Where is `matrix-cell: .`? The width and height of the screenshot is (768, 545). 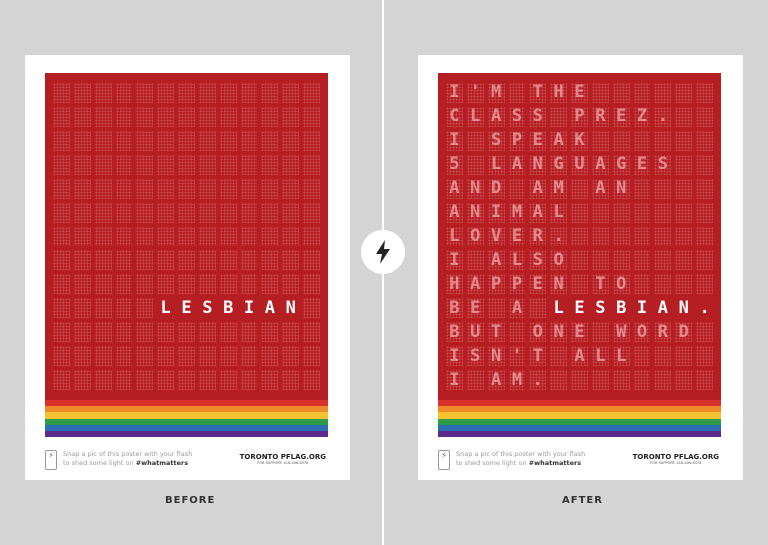 matrix-cell: . is located at coordinates (704, 307).